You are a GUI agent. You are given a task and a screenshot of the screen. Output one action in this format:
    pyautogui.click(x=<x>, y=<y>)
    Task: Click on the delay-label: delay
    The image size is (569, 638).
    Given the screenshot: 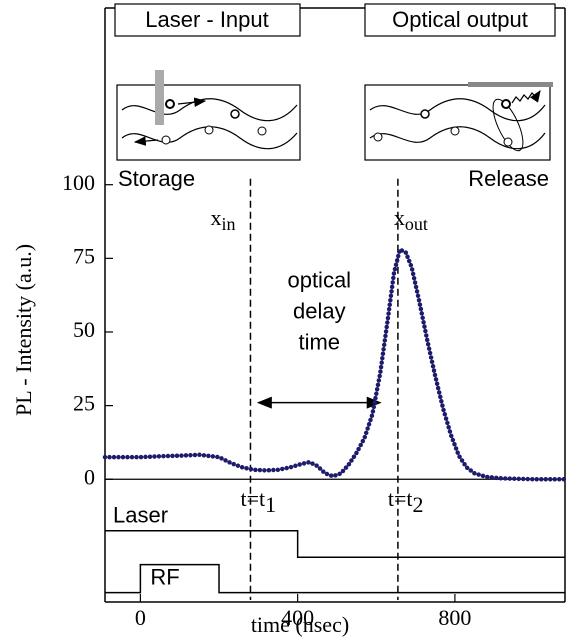 What is the action you would take?
    pyautogui.click(x=319, y=311)
    